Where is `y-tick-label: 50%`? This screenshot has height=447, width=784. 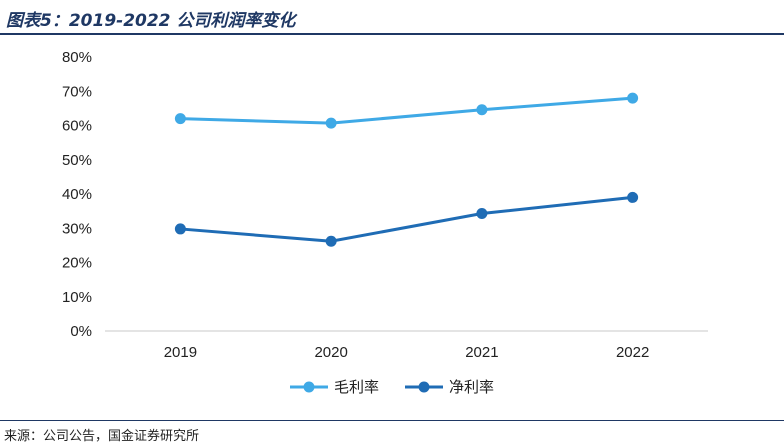 y-tick-label: 50% is located at coordinates (77, 160).